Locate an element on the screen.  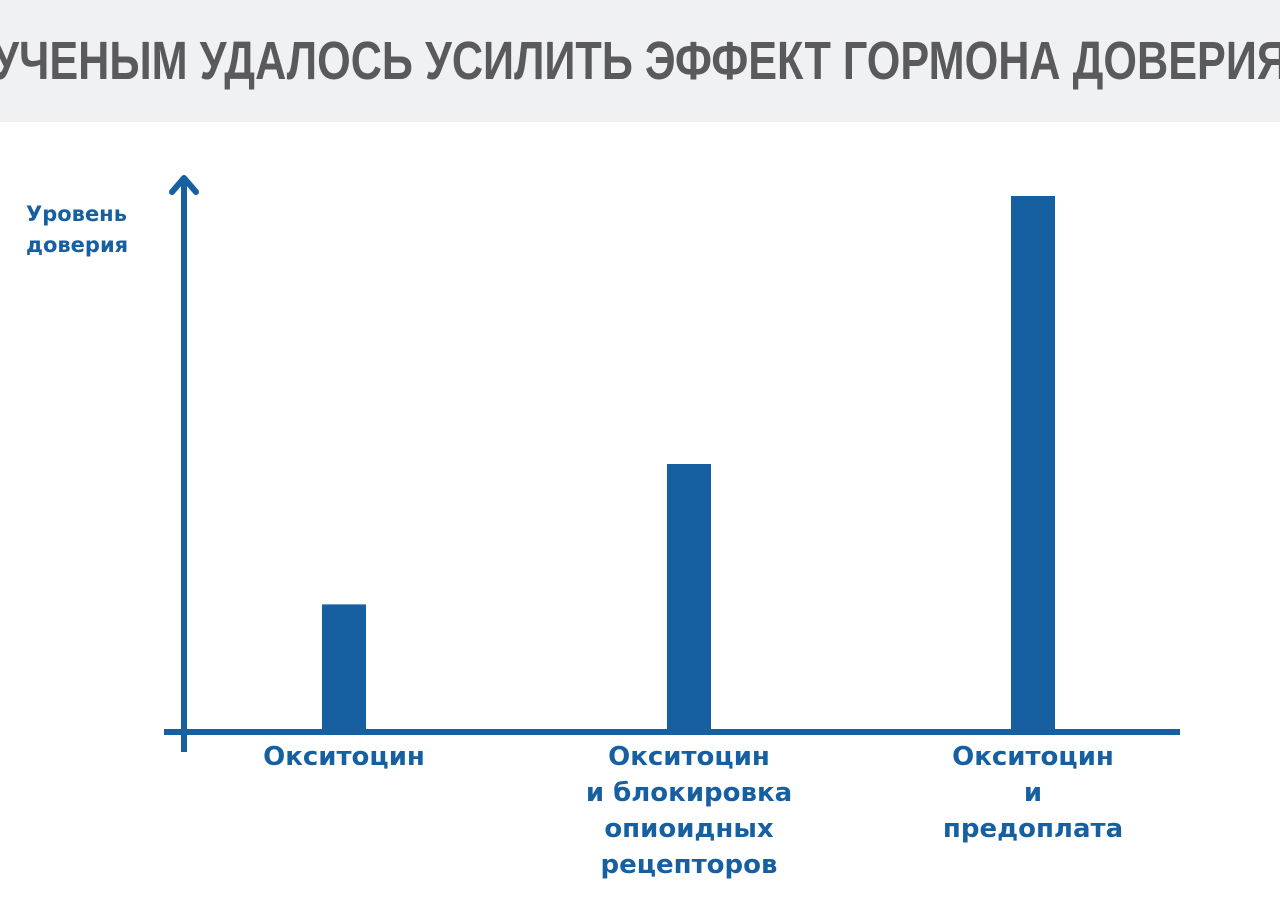
category-label: опиоидных is located at coordinates (689, 829).